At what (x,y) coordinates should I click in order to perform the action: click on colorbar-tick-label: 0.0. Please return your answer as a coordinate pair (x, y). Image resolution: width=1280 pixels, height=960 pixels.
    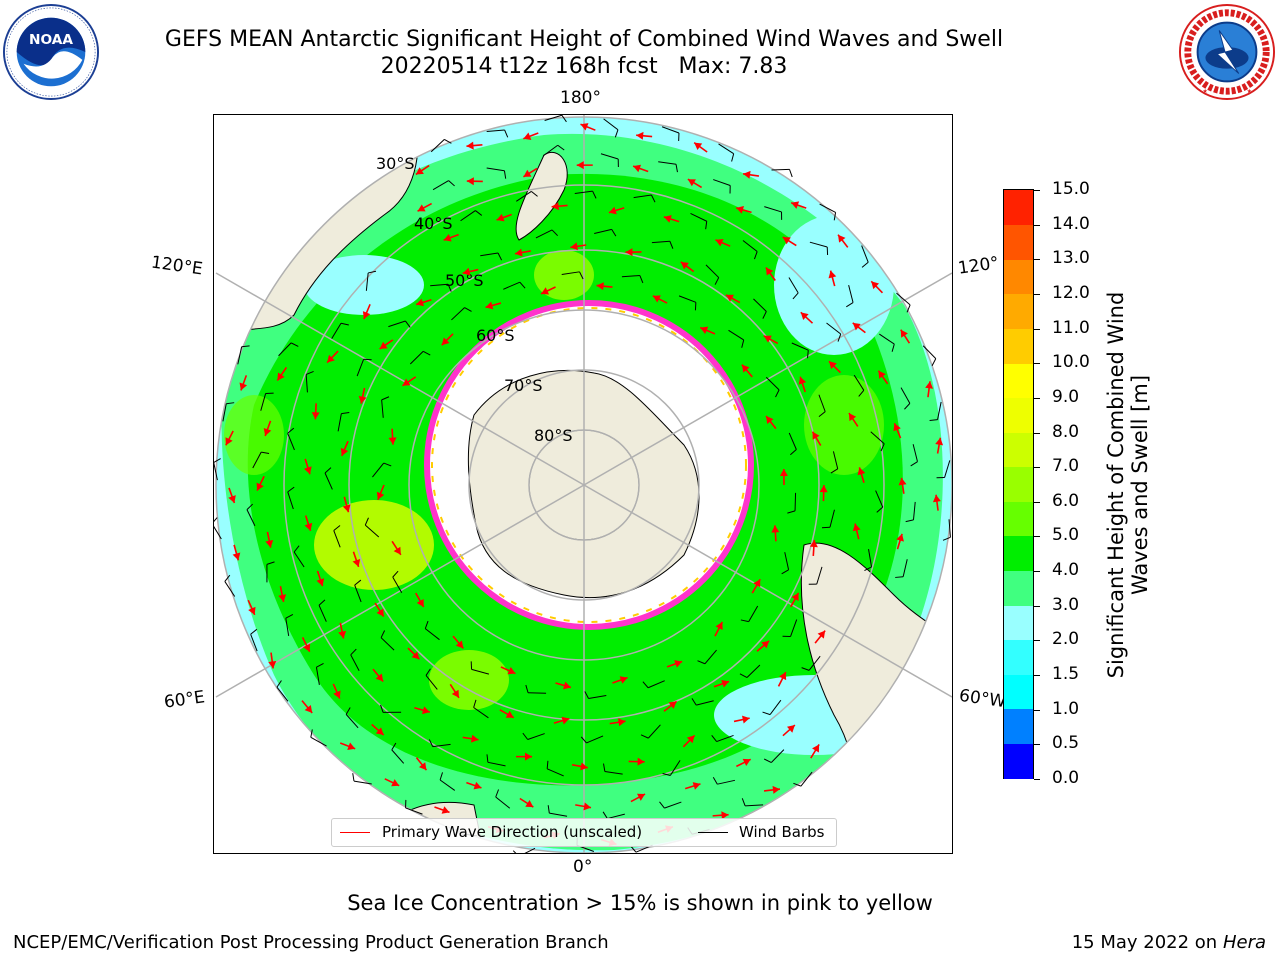
    Looking at the image, I should click on (1066, 778).